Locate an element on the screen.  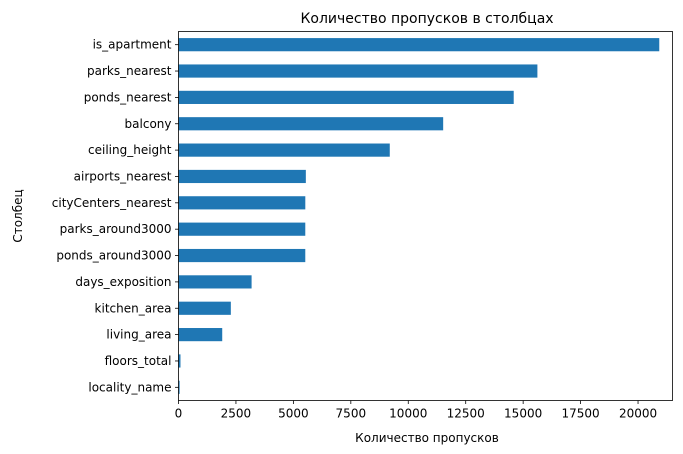
x-tick-label: 0 is located at coordinates (179, 414).